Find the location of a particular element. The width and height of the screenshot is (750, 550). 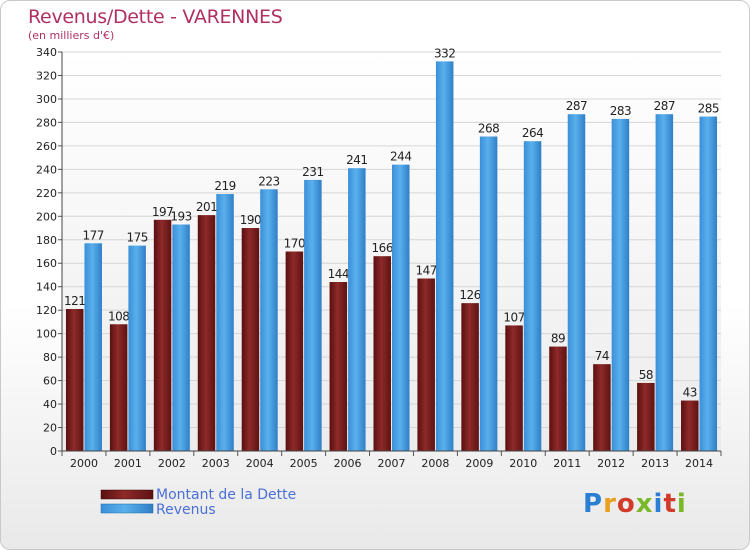

data-label-dette: 43 is located at coordinates (690, 393).